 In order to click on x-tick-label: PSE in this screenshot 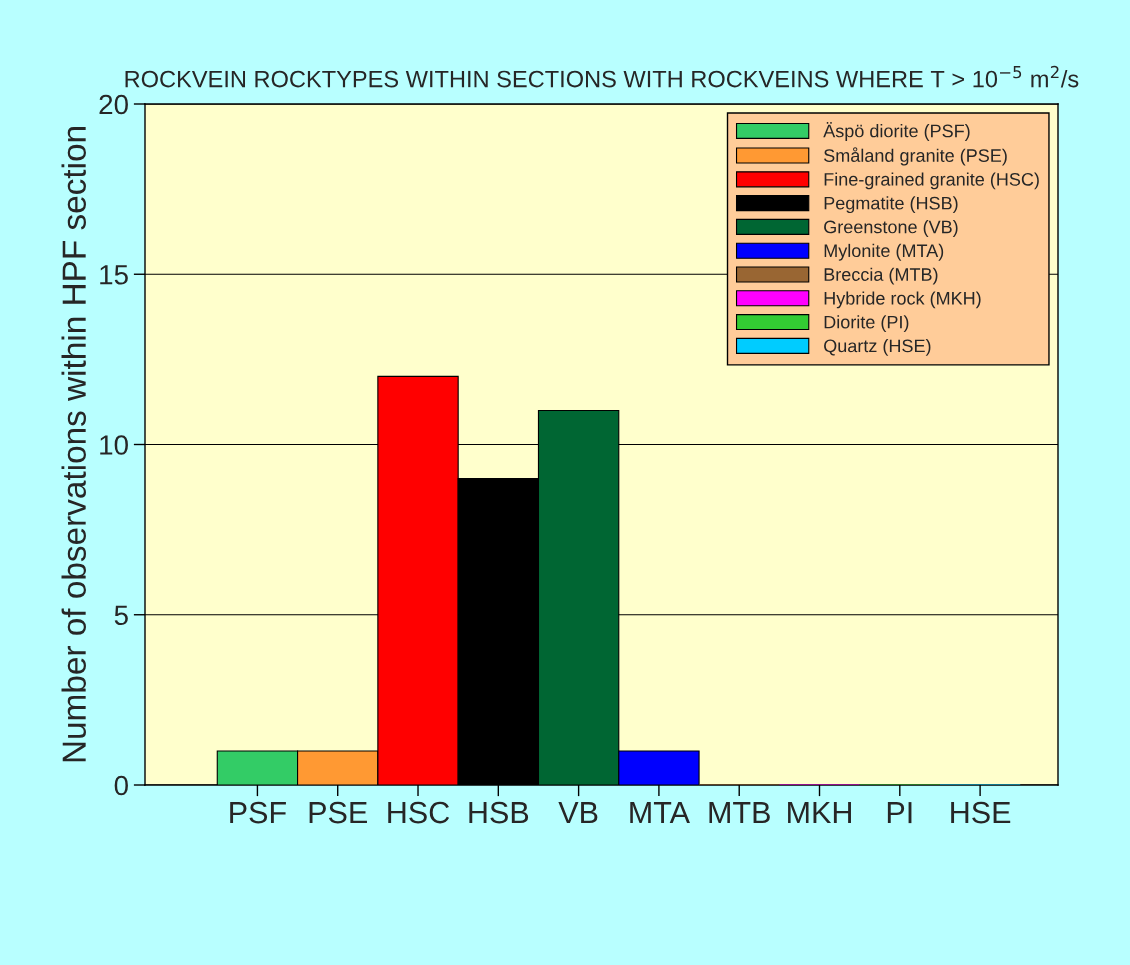, I will do `click(338, 812)`.